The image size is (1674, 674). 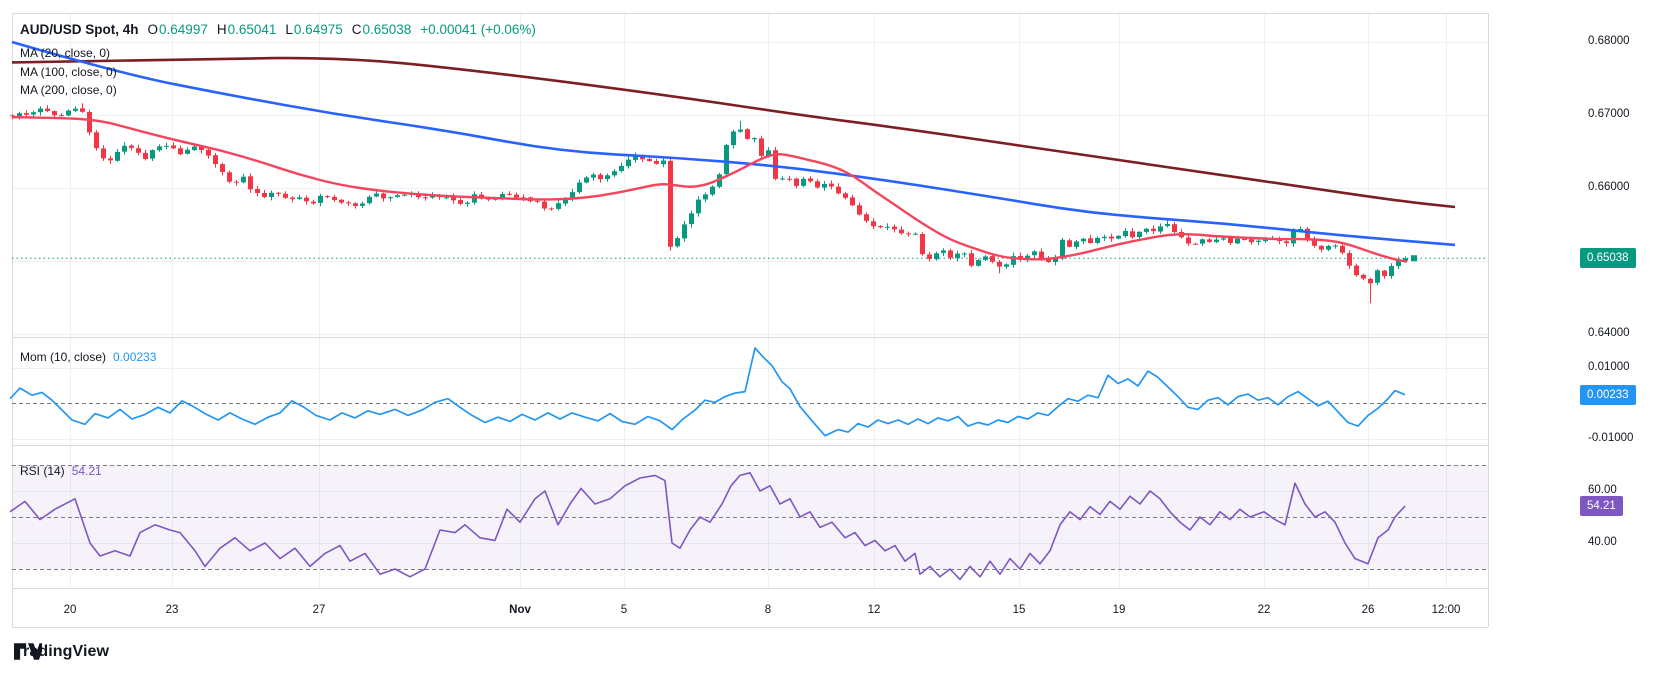 What do you see at coordinates (1602, 490) in the screenshot?
I see `rsi-axis-label: 60.00` at bounding box center [1602, 490].